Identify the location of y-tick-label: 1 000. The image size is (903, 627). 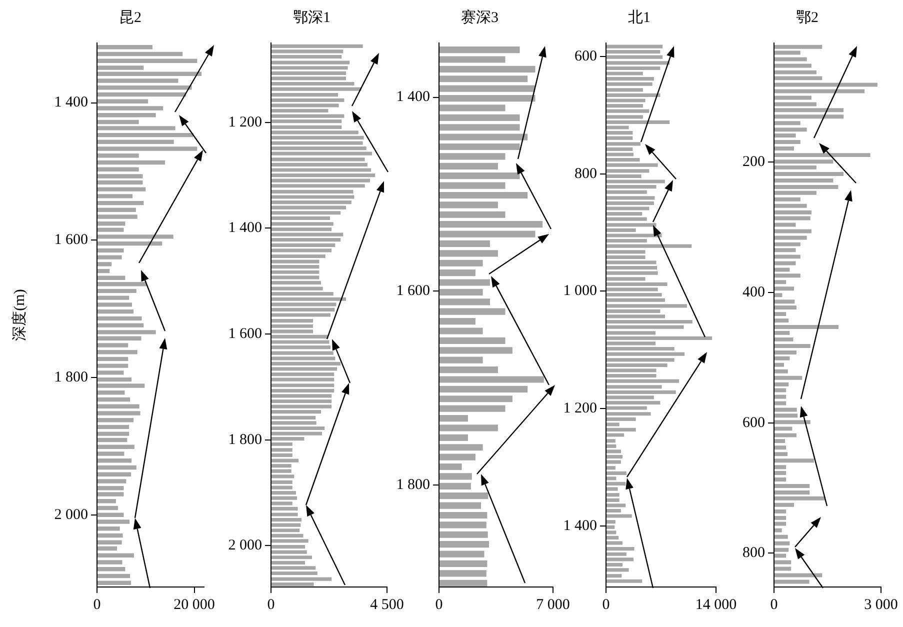
(580, 291).